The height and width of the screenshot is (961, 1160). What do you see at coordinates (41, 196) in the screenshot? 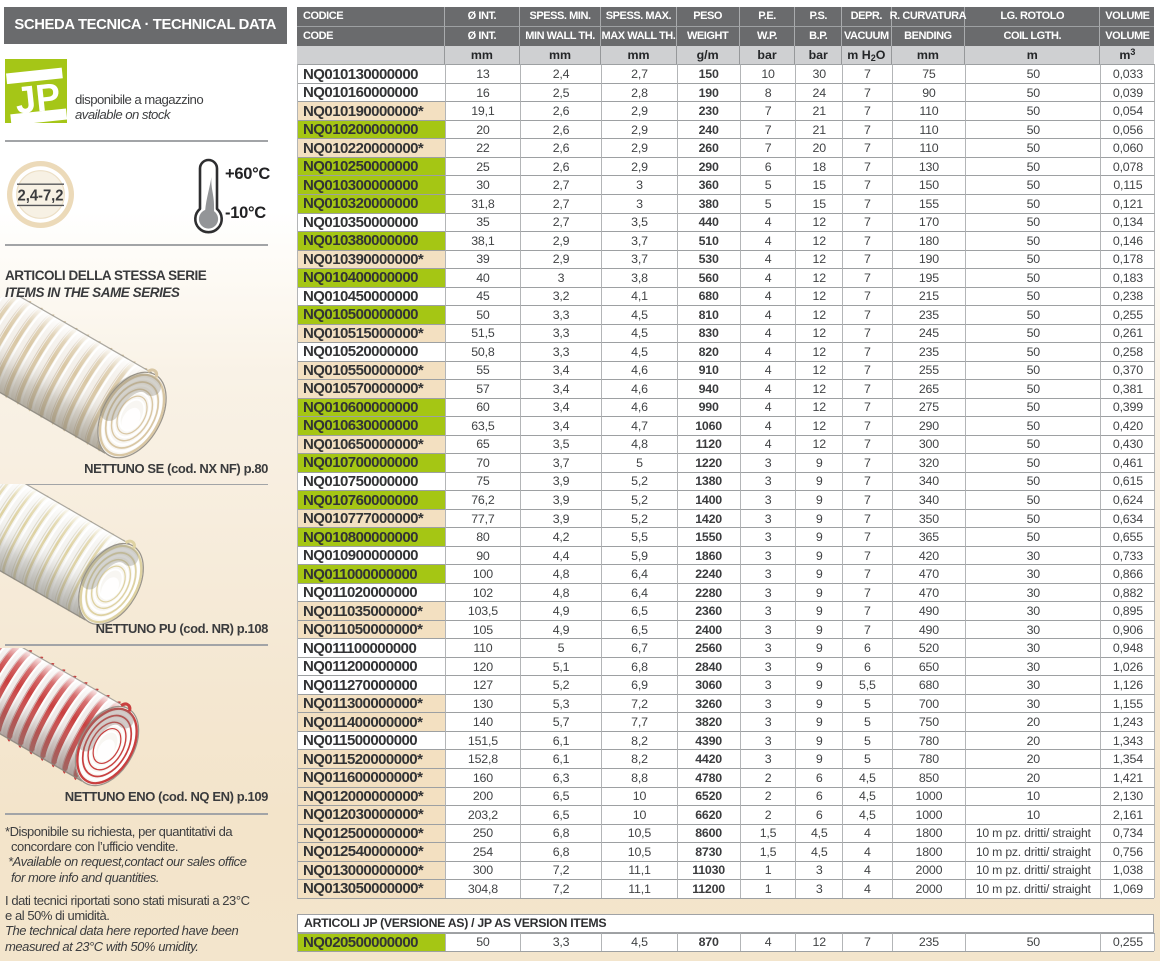
I see `svg-text: 2,4-7,2` at bounding box center [41, 196].